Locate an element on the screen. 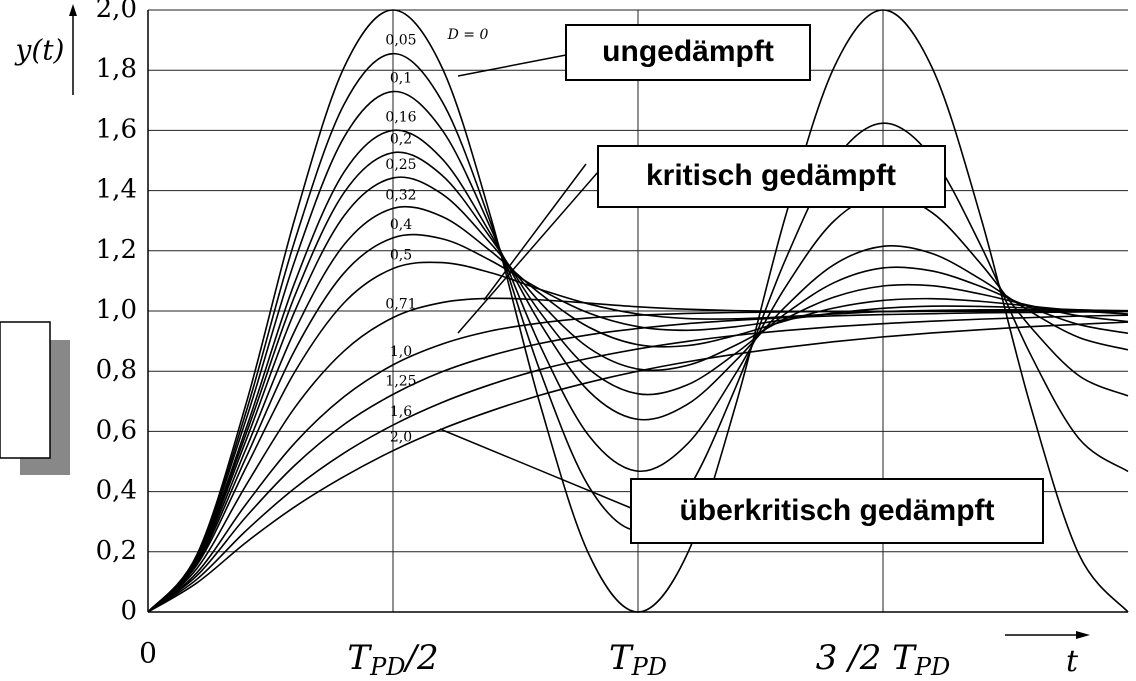 This screenshot has width=1136, height=681. annotation: kritisch gedämpft is located at coordinates (771, 175).